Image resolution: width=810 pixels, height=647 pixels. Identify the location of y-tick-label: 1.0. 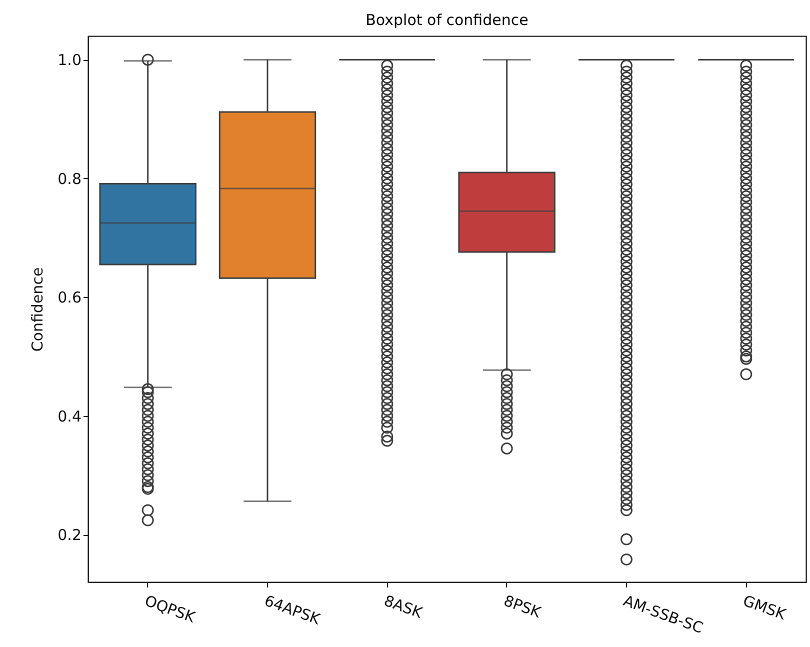
(70, 60).